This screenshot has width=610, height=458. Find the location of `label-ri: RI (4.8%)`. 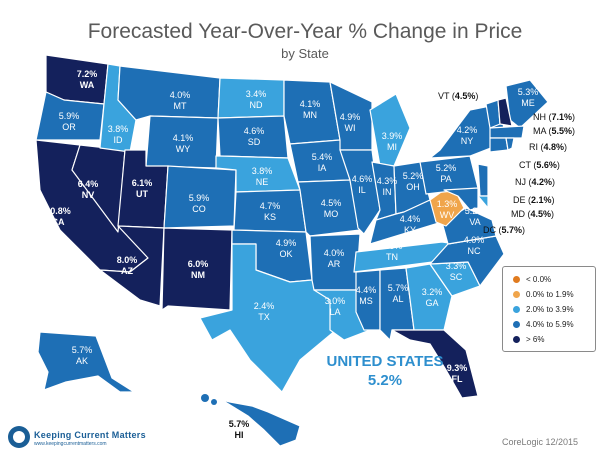

label-ri: RI (4.8%) is located at coordinates (548, 147).